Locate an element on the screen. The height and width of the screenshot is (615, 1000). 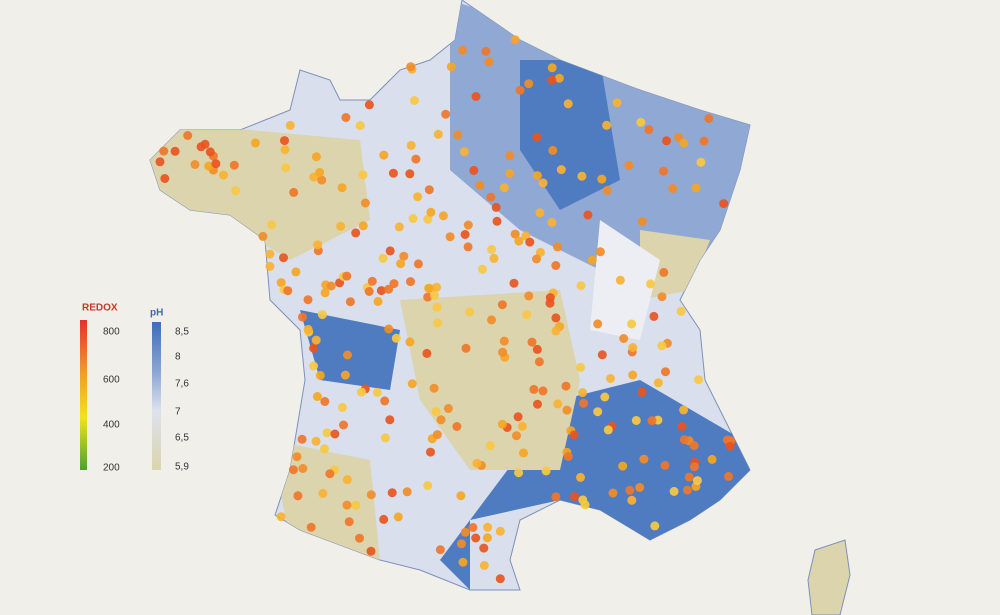
redox-label: 800 is located at coordinates (111, 332).